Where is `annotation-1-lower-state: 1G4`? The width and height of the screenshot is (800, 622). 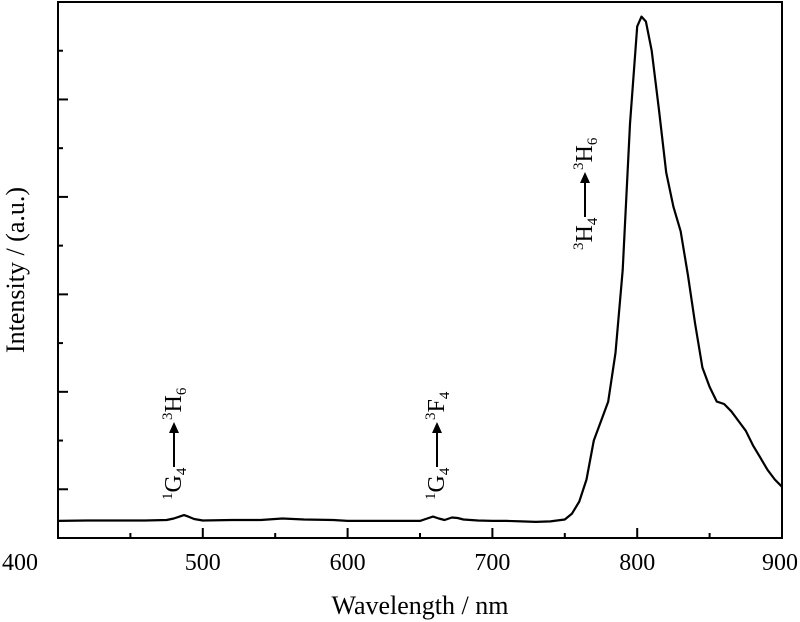
annotation-1-lower-state: 1G4 is located at coordinates (438, 483).